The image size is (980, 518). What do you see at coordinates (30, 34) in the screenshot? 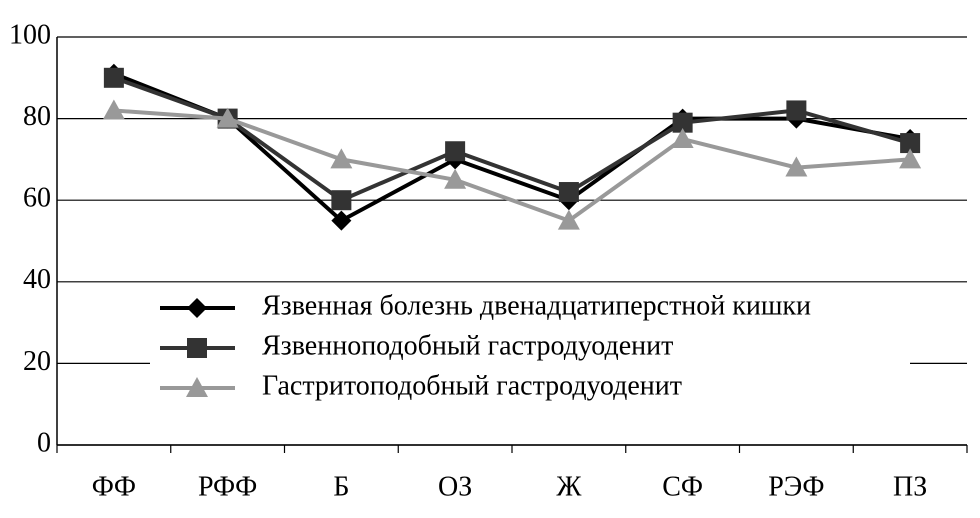
I see `y-tick-label: 100` at bounding box center [30, 34].